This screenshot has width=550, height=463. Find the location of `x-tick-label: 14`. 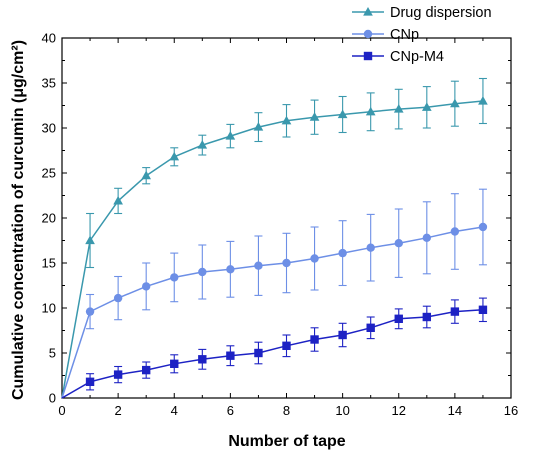

x-tick-label: 14 is located at coordinates (455, 410).